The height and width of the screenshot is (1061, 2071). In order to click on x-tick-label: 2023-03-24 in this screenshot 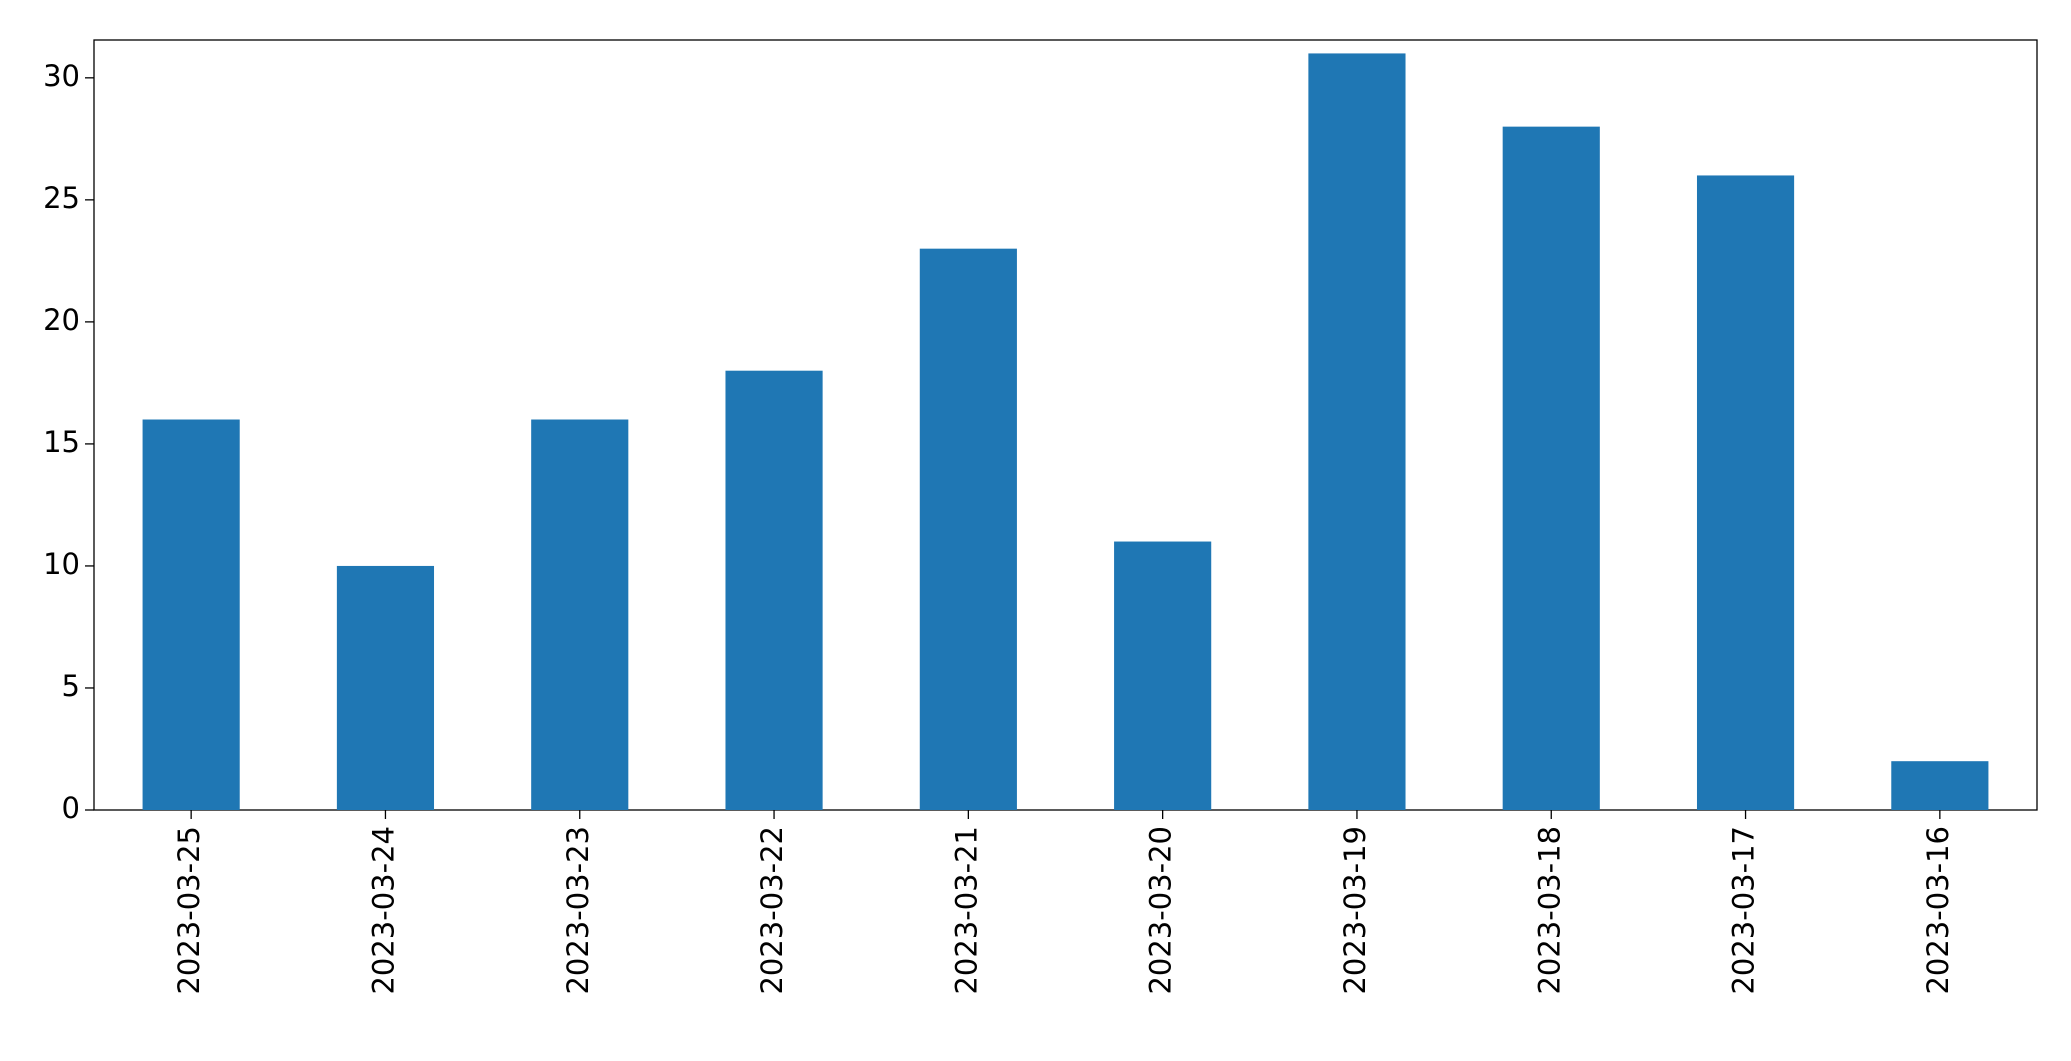, I will do `click(383, 910)`.